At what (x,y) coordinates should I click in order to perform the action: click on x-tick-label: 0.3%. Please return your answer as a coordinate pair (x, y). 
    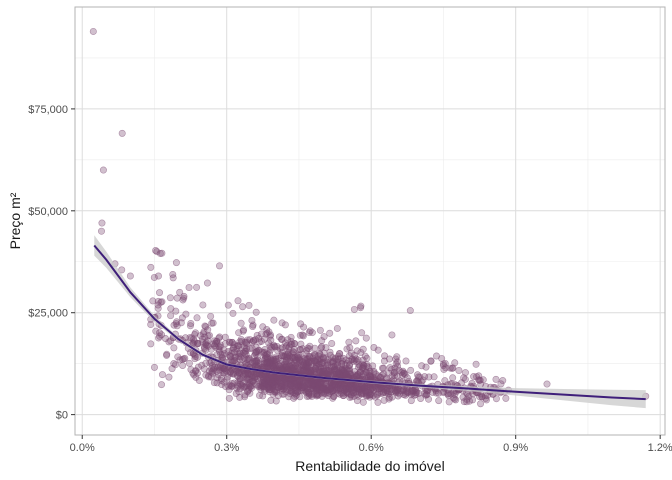
    Looking at the image, I should click on (226, 448).